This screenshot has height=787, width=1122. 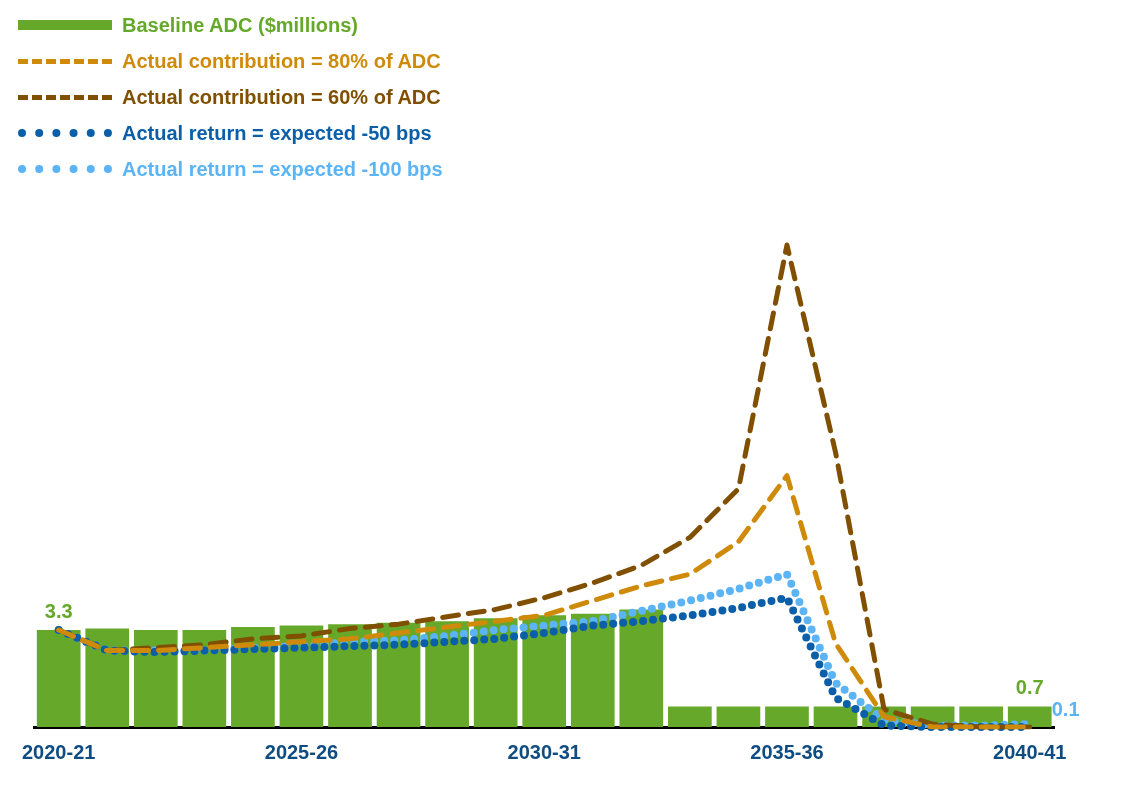 What do you see at coordinates (544, 751) in the screenshot?
I see `x-tick-label: 2030-31` at bounding box center [544, 751].